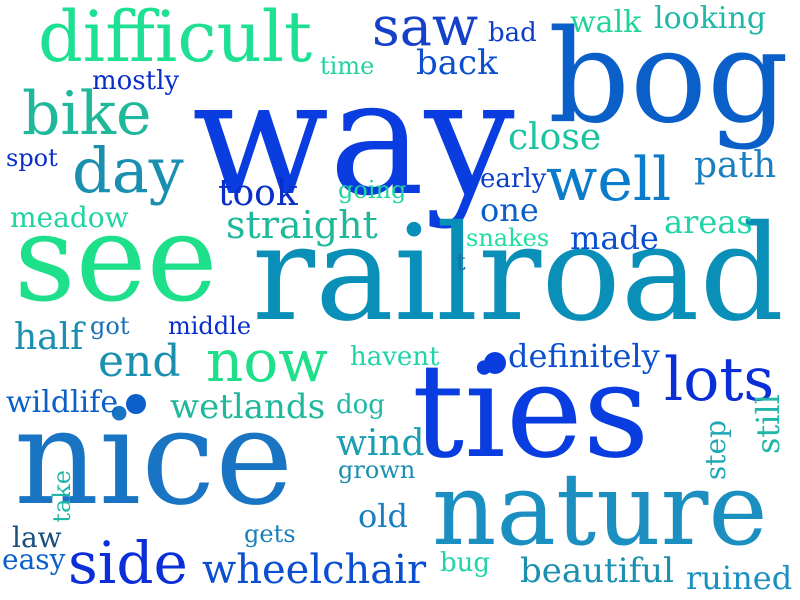 The image size is (800, 600). Describe the element at coordinates (513, 179) in the screenshot. I see `word-early: early` at that location.